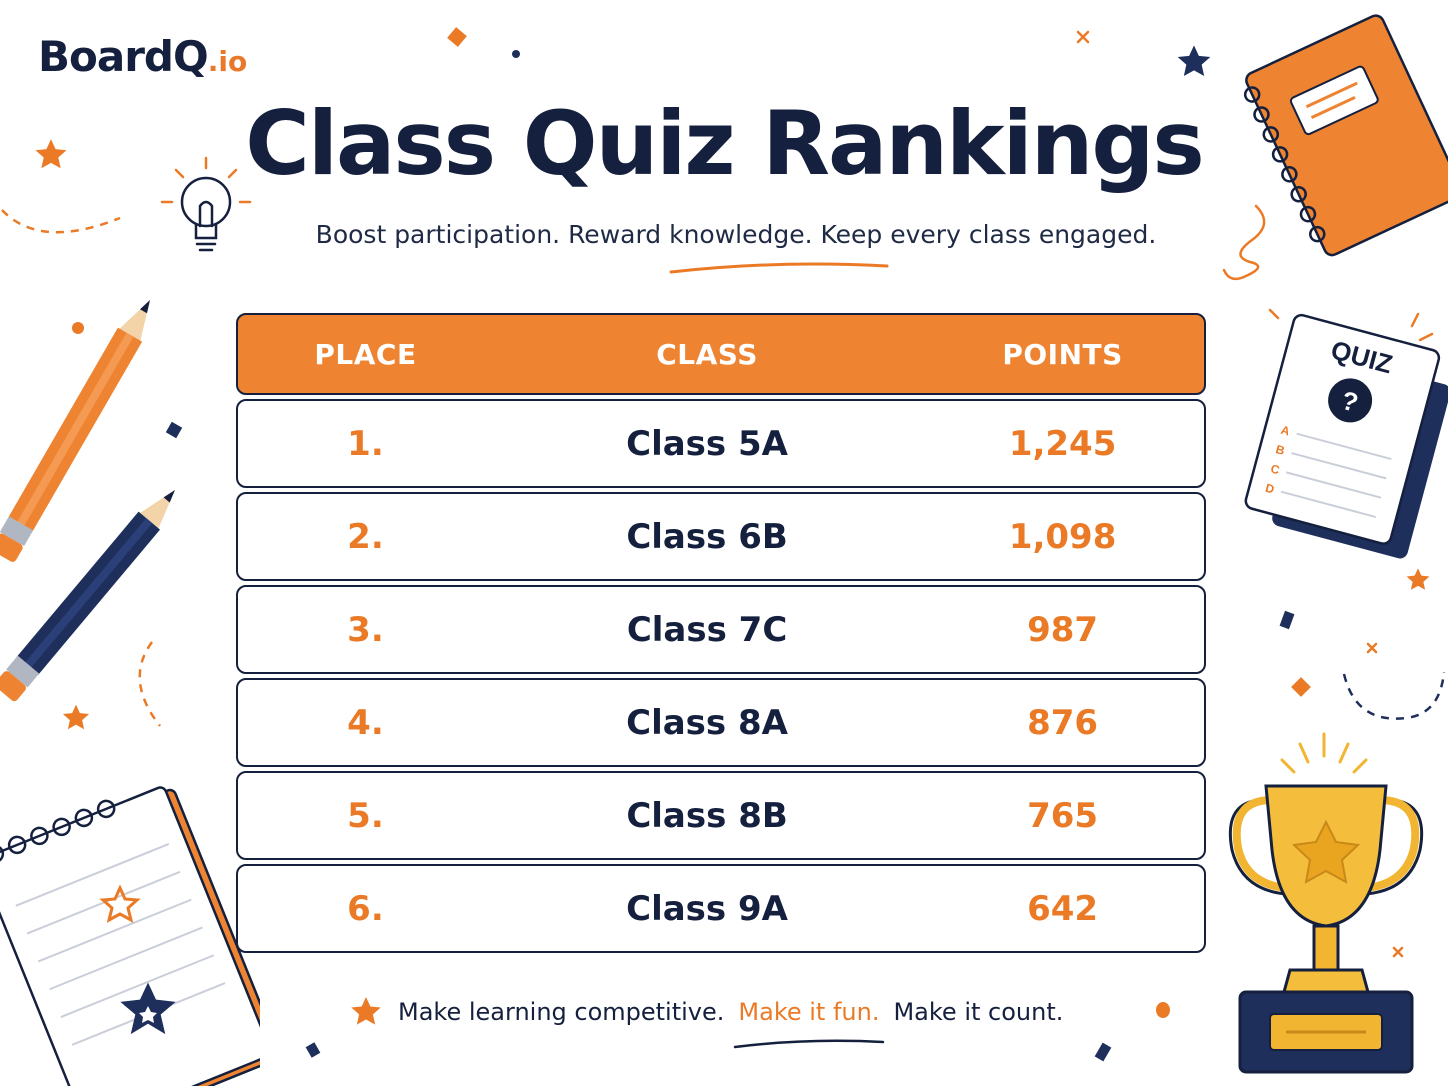 The height and width of the screenshot is (1086, 1448). I want to click on row-place: 2., so click(365, 536).